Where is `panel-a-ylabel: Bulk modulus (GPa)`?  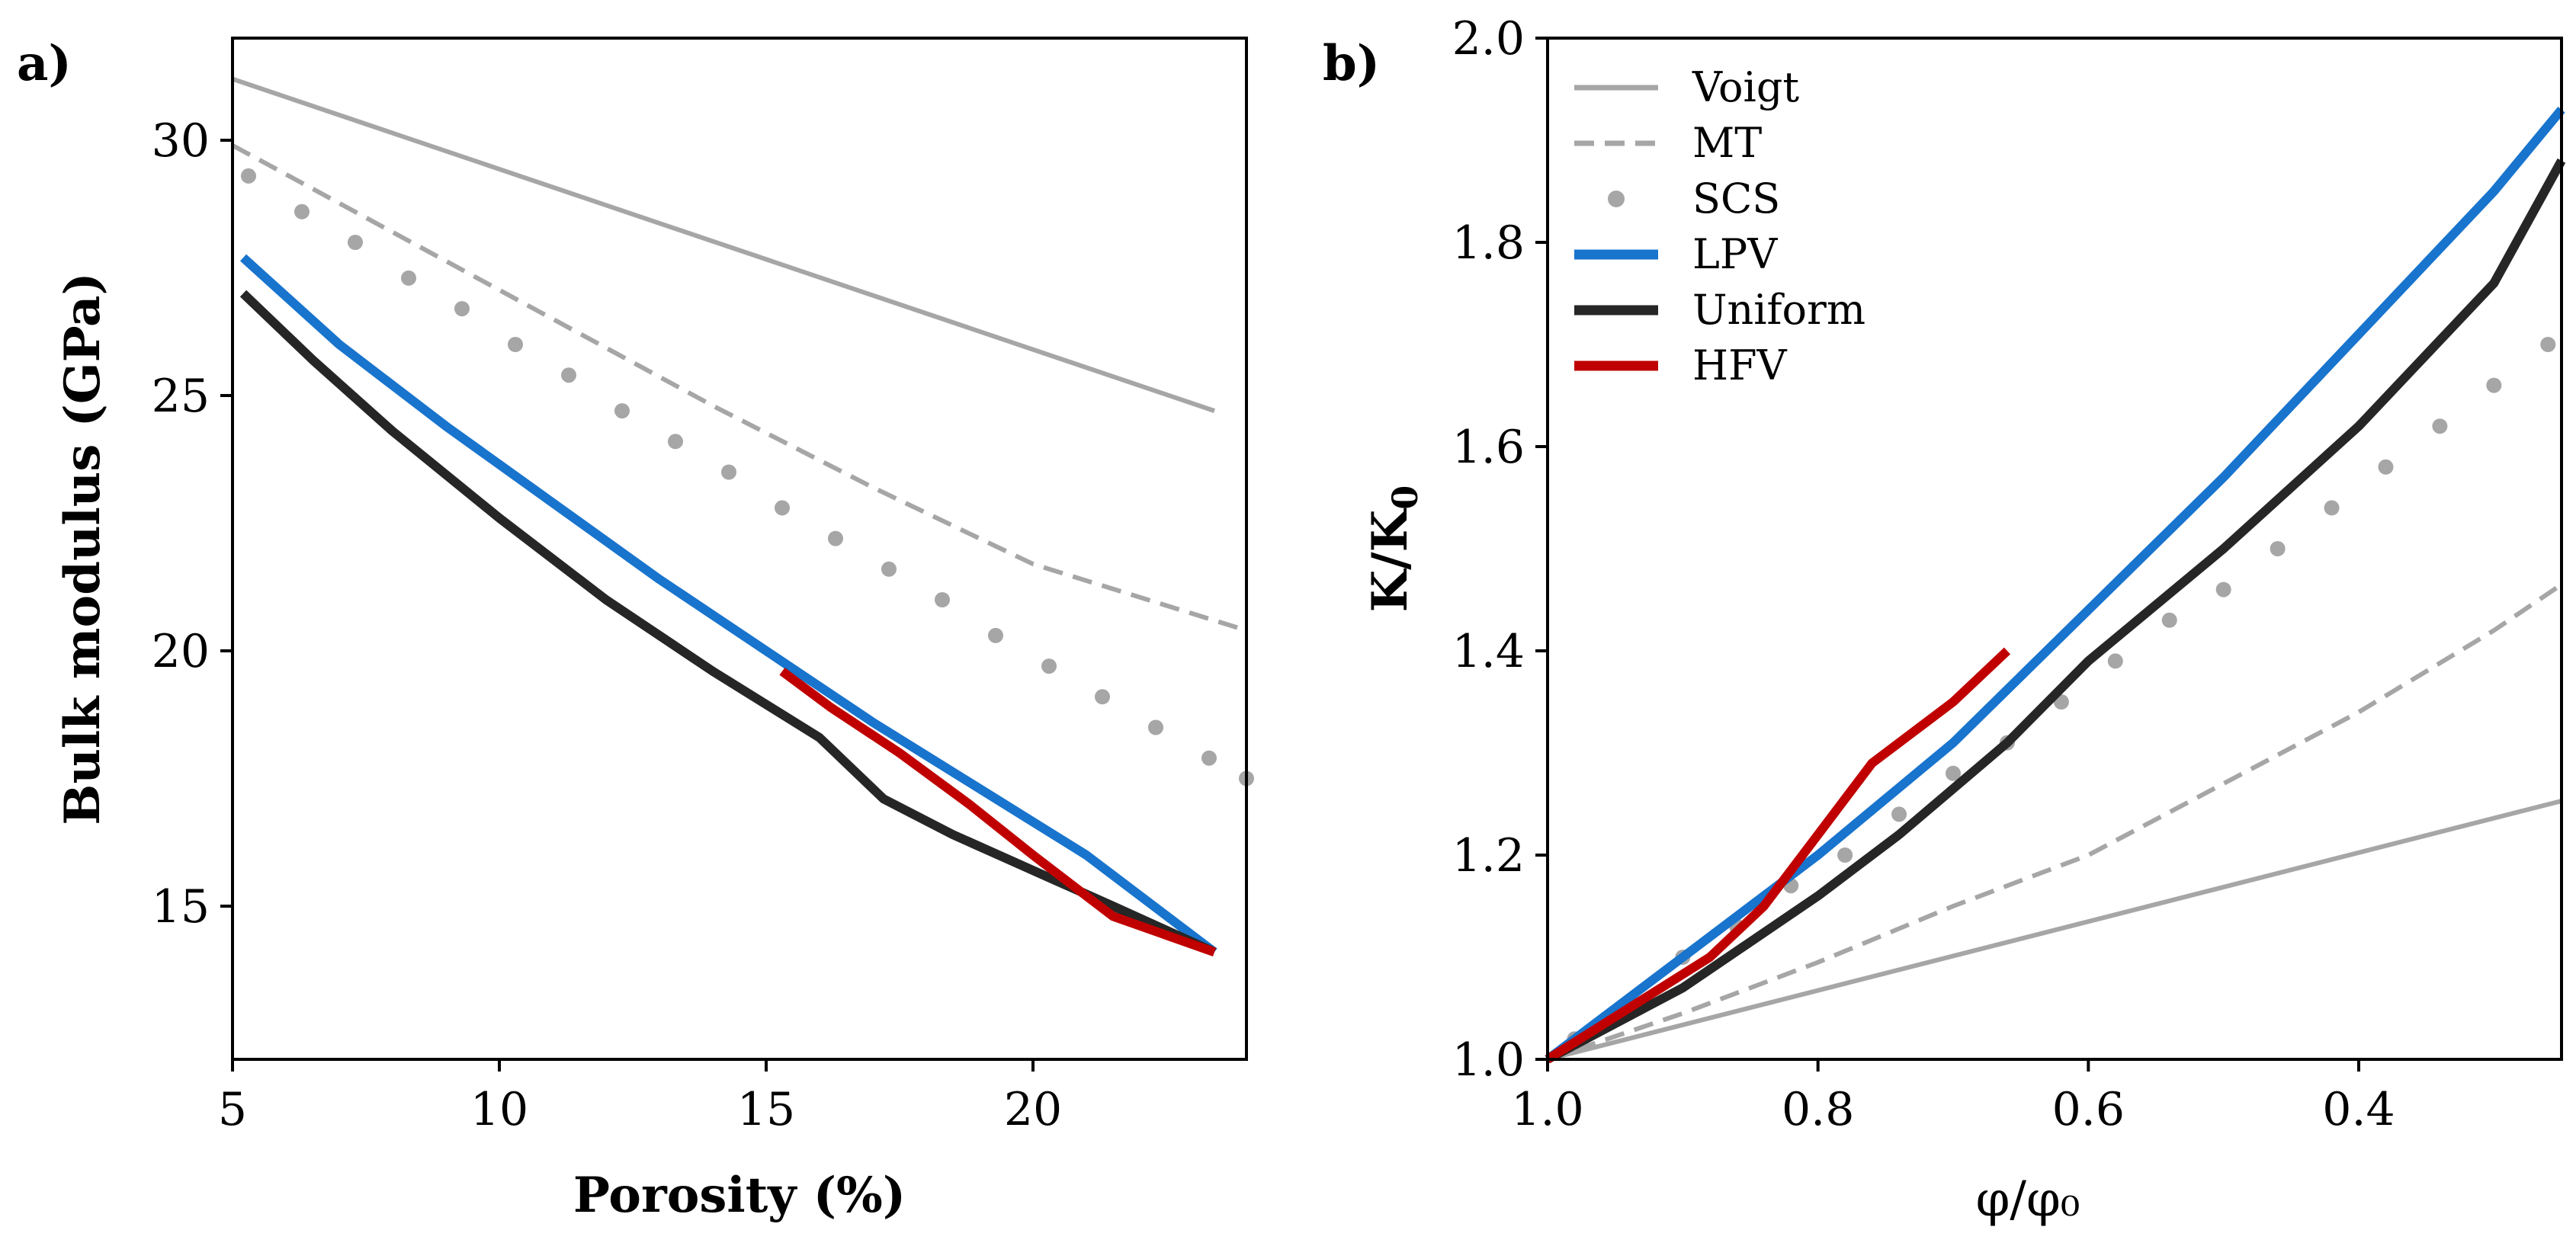
panel-a-ylabel: Bulk modulus (GPa) is located at coordinates (82, 548).